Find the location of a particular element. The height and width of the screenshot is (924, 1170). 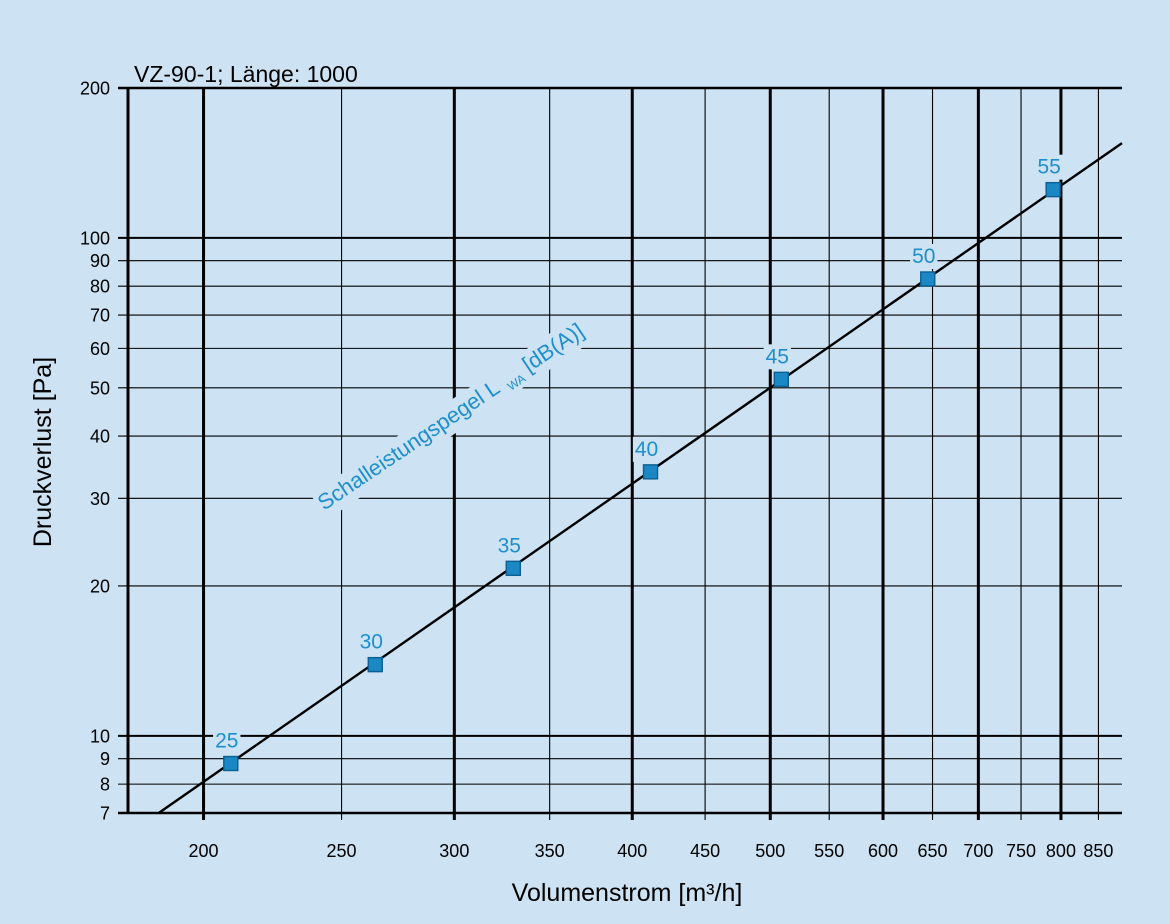

chart-title: VZ-90-1; Länge: 1000 is located at coordinates (246, 74).